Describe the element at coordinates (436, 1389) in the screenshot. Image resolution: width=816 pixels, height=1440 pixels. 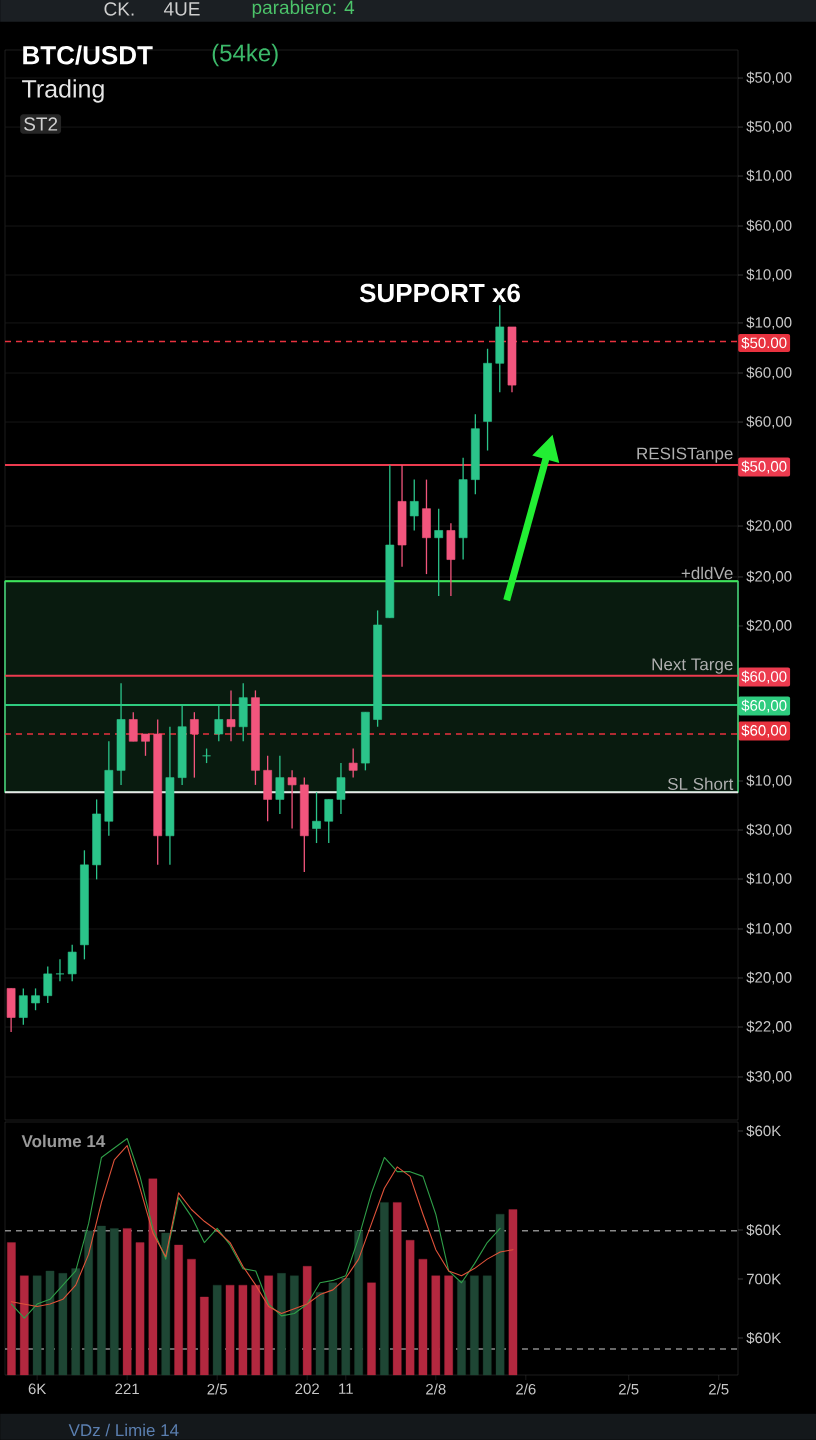
I see `x-tick-label: 2/8` at that location.